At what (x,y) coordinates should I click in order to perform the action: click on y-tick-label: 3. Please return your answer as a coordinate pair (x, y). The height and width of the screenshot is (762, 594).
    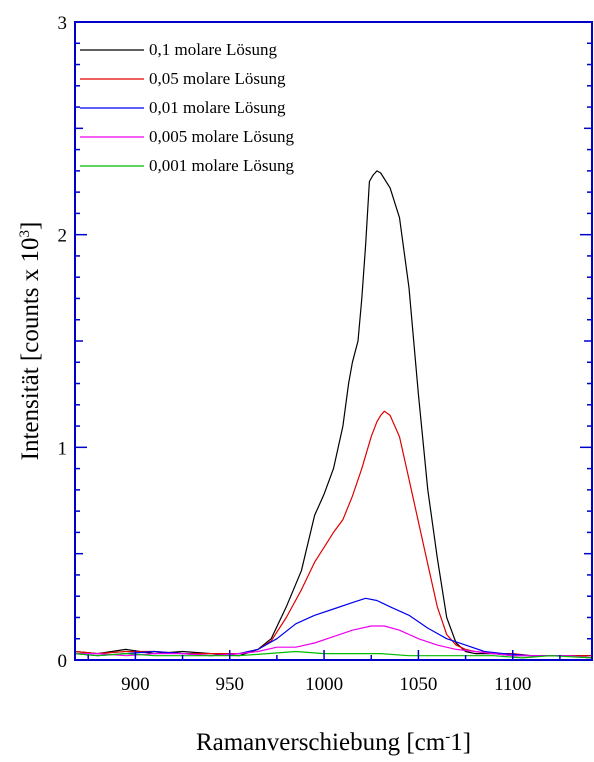
    Looking at the image, I should click on (63, 23).